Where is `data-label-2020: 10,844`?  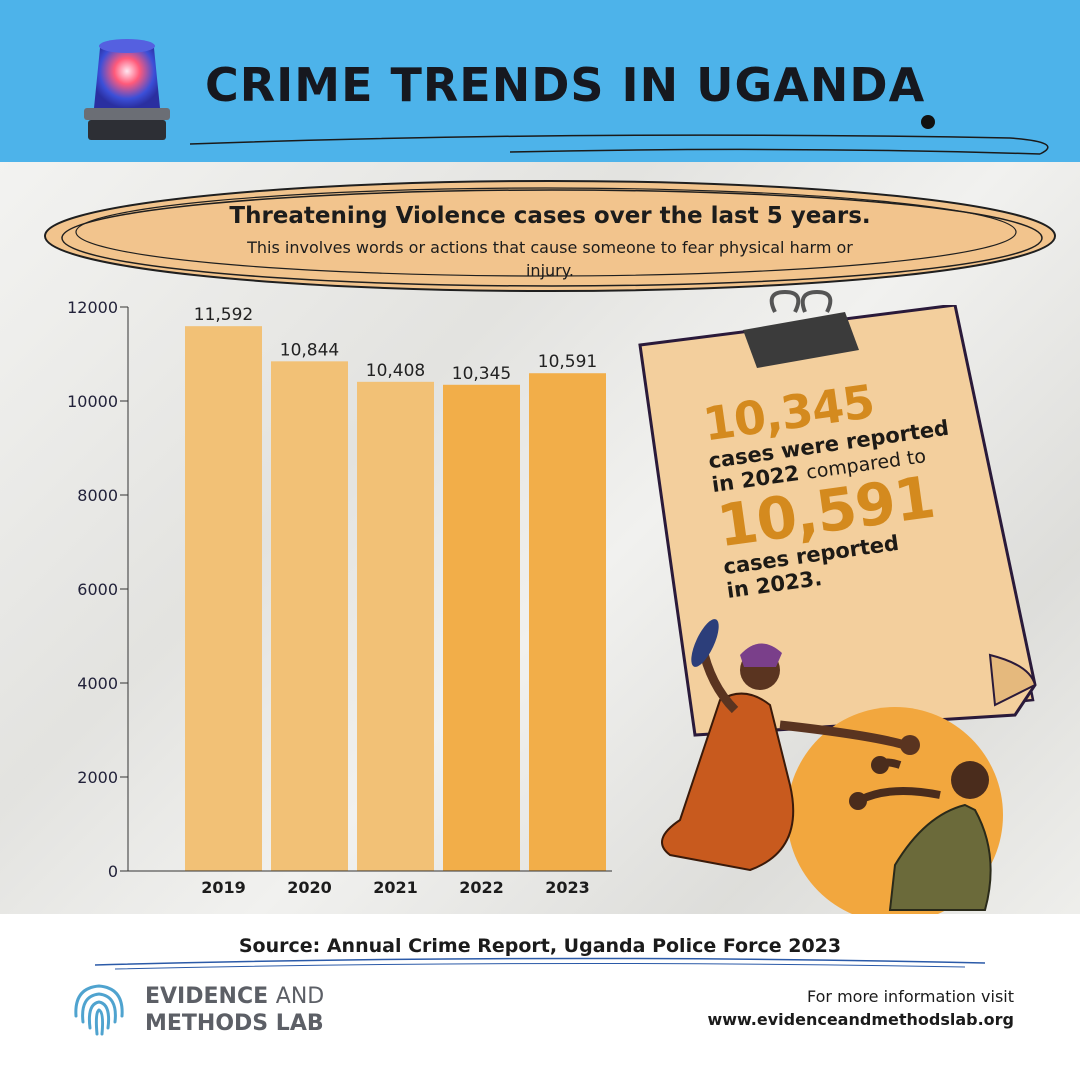
data-label-2020: 10,844 is located at coordinates (309, 350).